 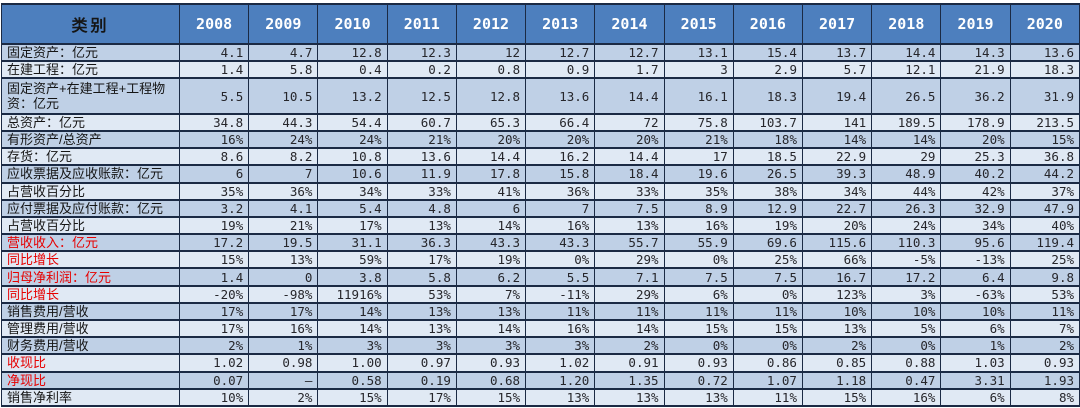 I want to click on cell: 21.9, so click(x=975, y=70).